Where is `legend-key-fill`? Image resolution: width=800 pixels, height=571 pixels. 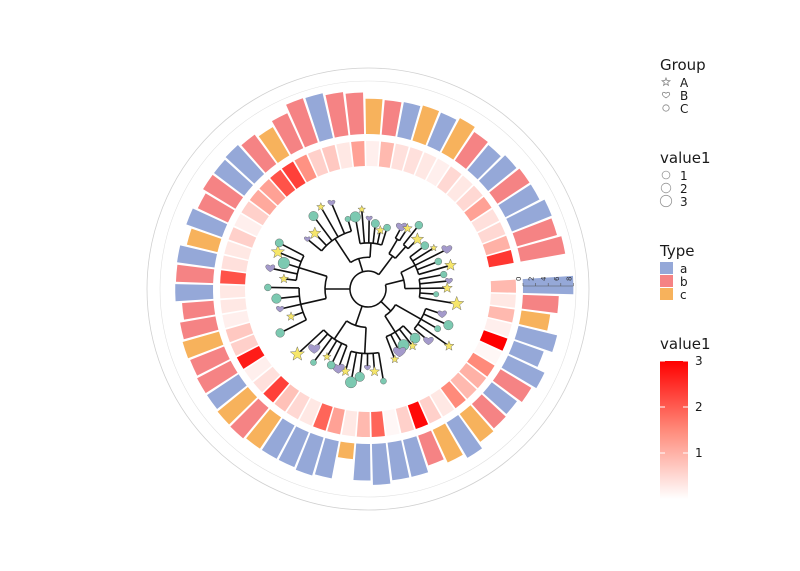
legend-key-fill is located at coordinates (666, 281).